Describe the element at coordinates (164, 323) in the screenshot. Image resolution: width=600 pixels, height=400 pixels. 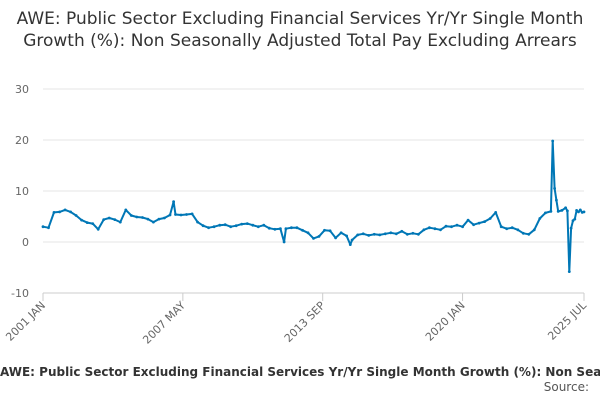
I see `x-tick-label: 2007 MAY` at that location.